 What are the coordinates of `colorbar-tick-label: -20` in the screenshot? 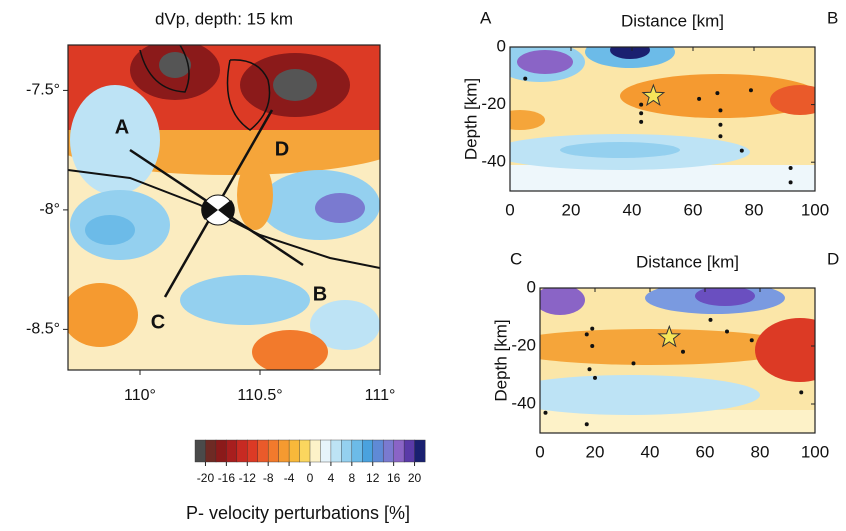 It's located at (206, 478).